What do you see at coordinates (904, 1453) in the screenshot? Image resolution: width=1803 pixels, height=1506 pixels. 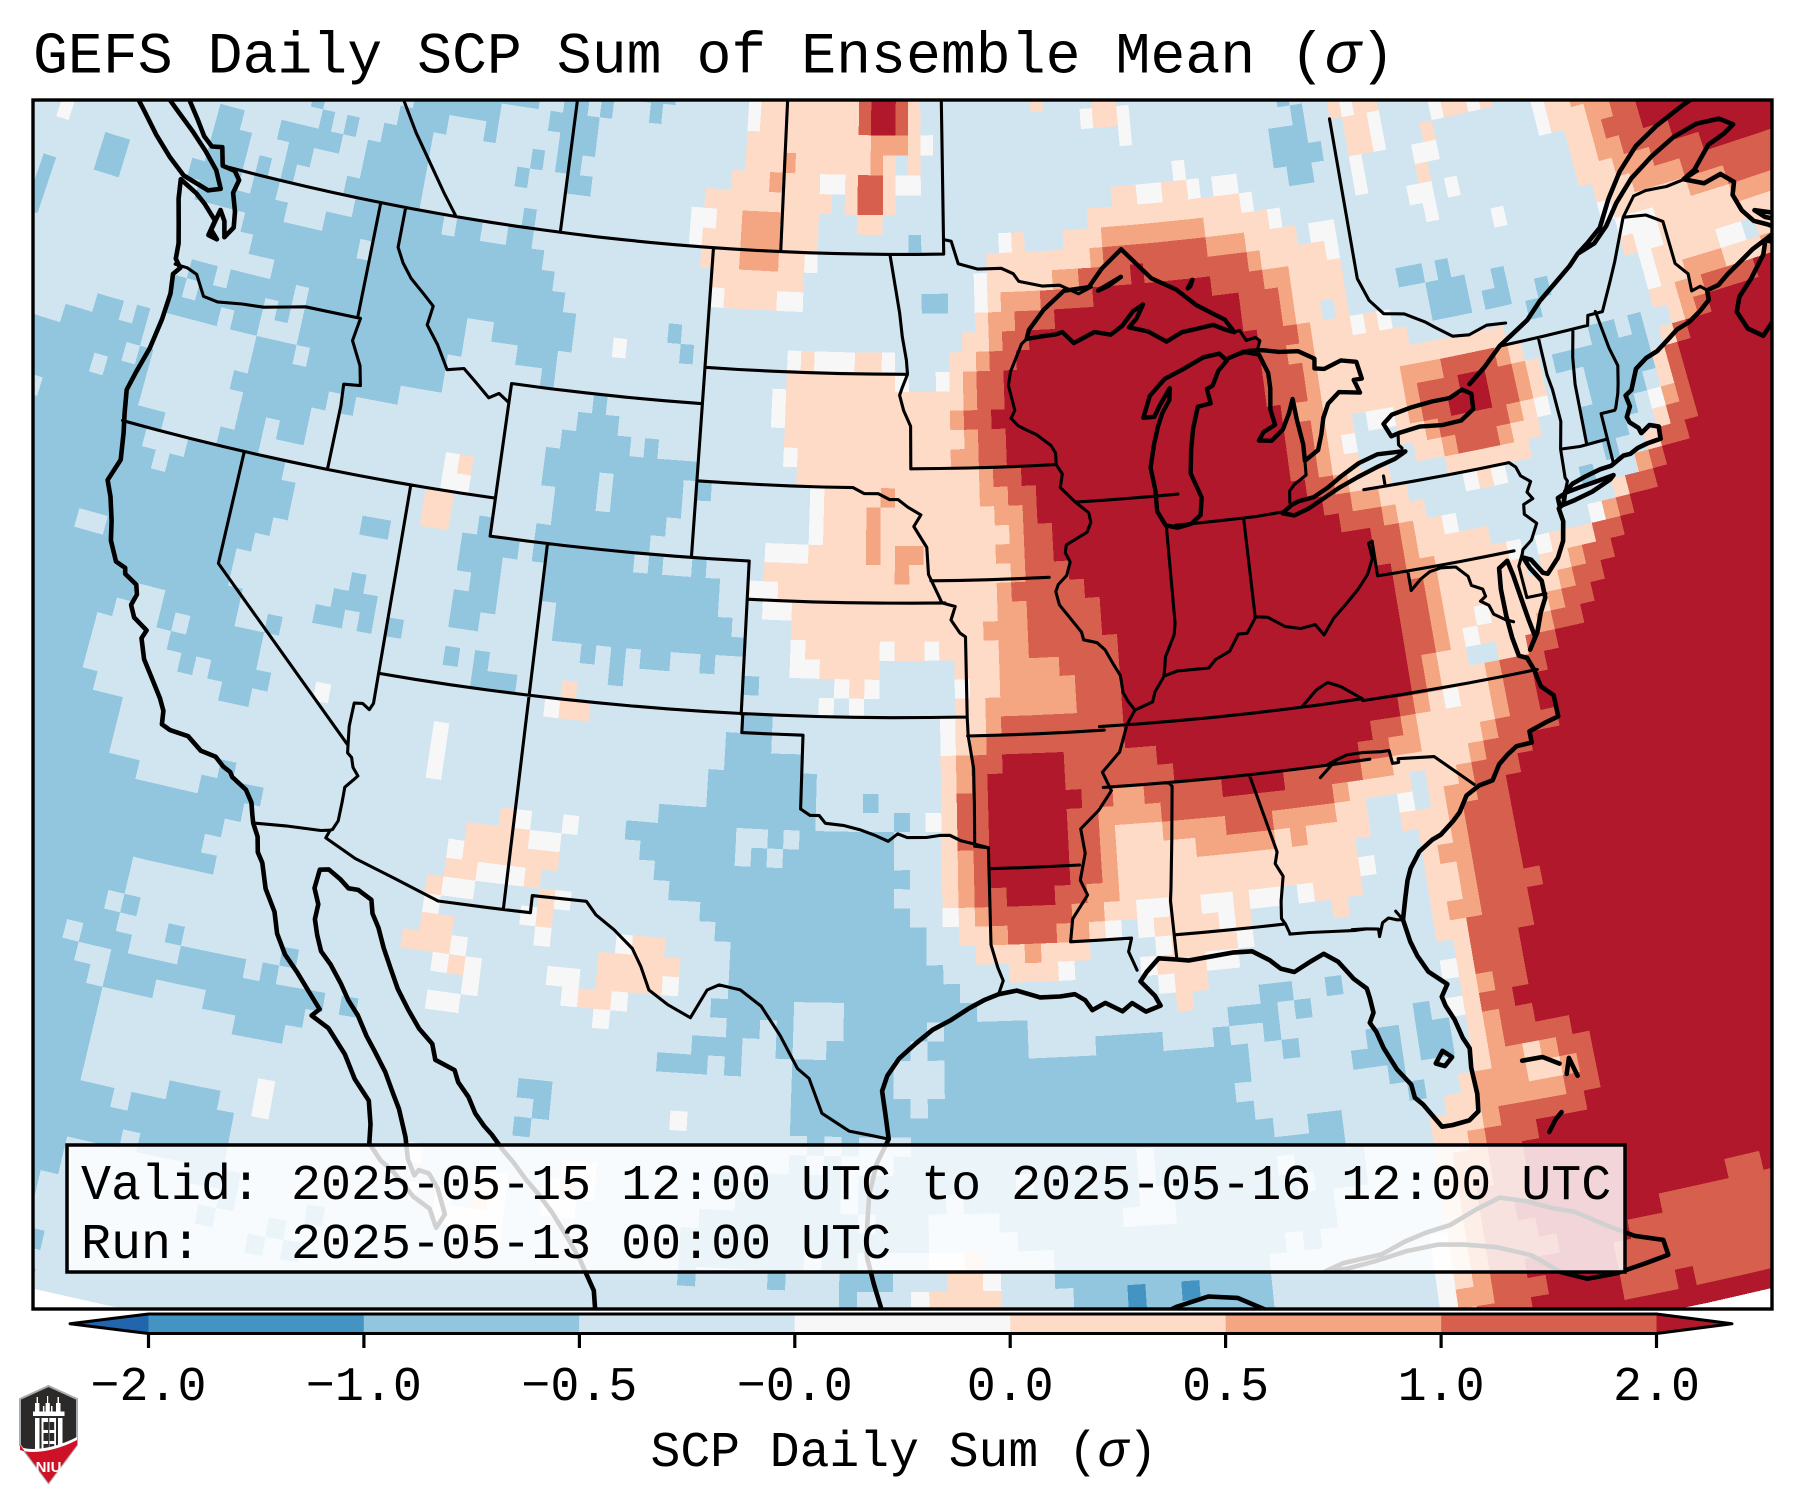 I see `svg-text: SCP Daily Sum (σ)` at bounding box center [904, 1453].